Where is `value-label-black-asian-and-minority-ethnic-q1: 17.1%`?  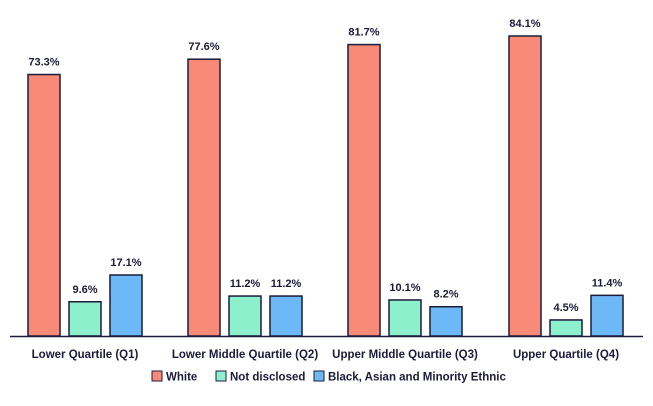 value-label-black-asian-and-minority-ethnic-q1: 17.1% is located at coordinates (125, 263).